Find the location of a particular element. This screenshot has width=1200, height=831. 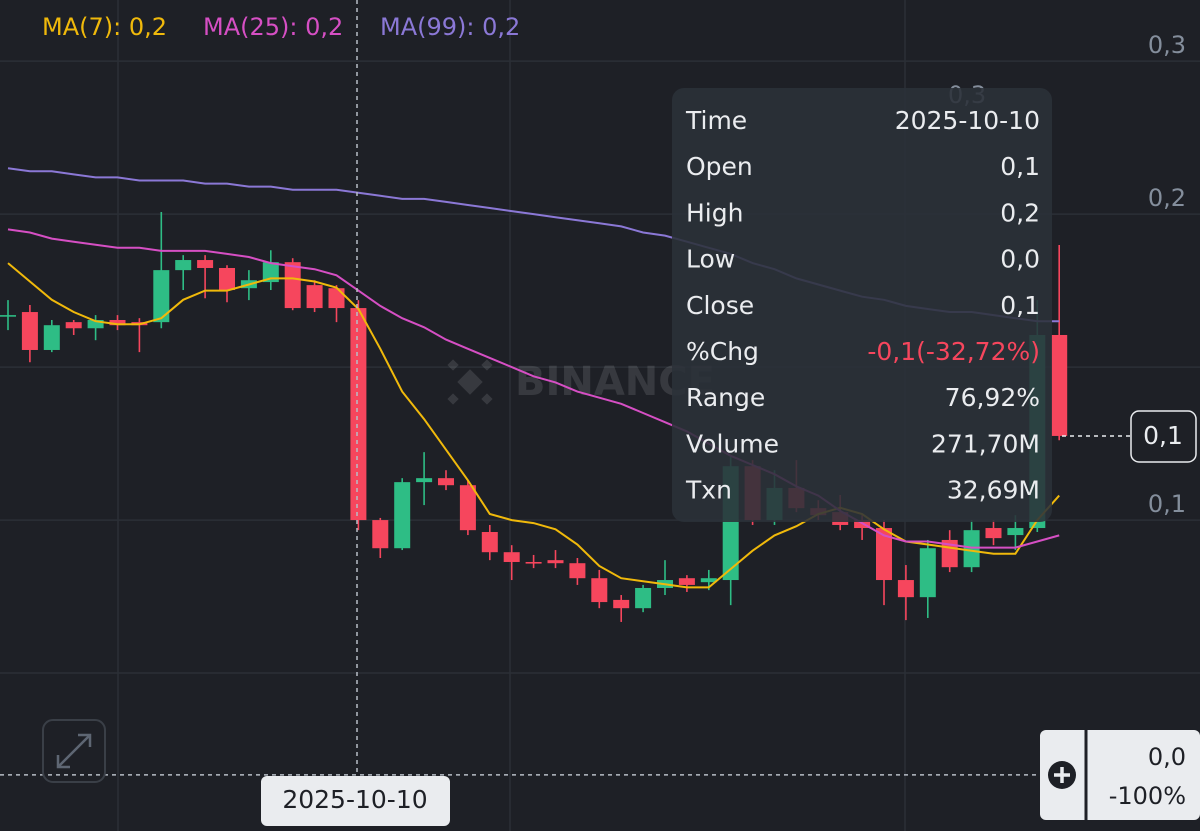

legend-entry: MA(25): 0,2 is located at coordinates (273, 27).